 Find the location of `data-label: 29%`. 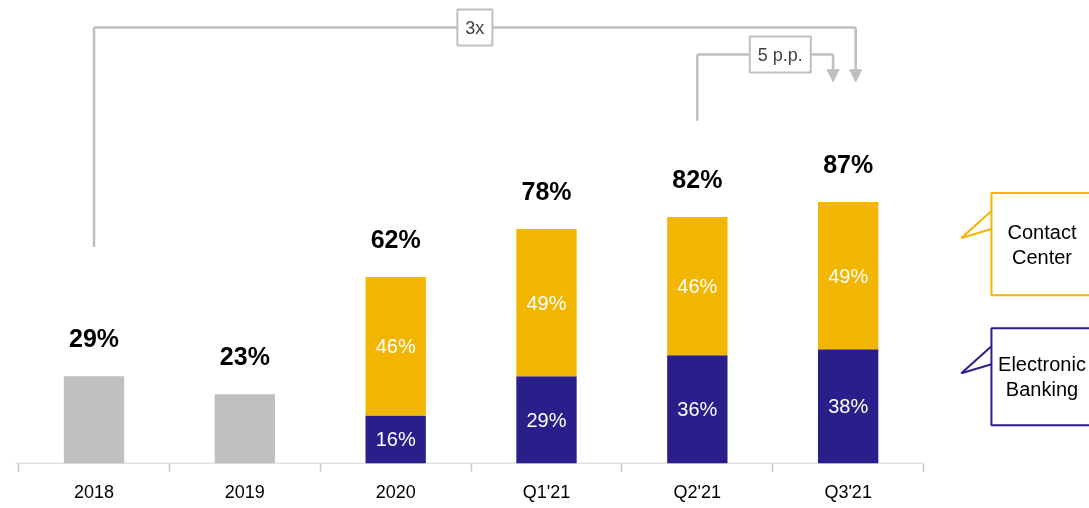

data-label: 29% is located at coordinates (546, 419).